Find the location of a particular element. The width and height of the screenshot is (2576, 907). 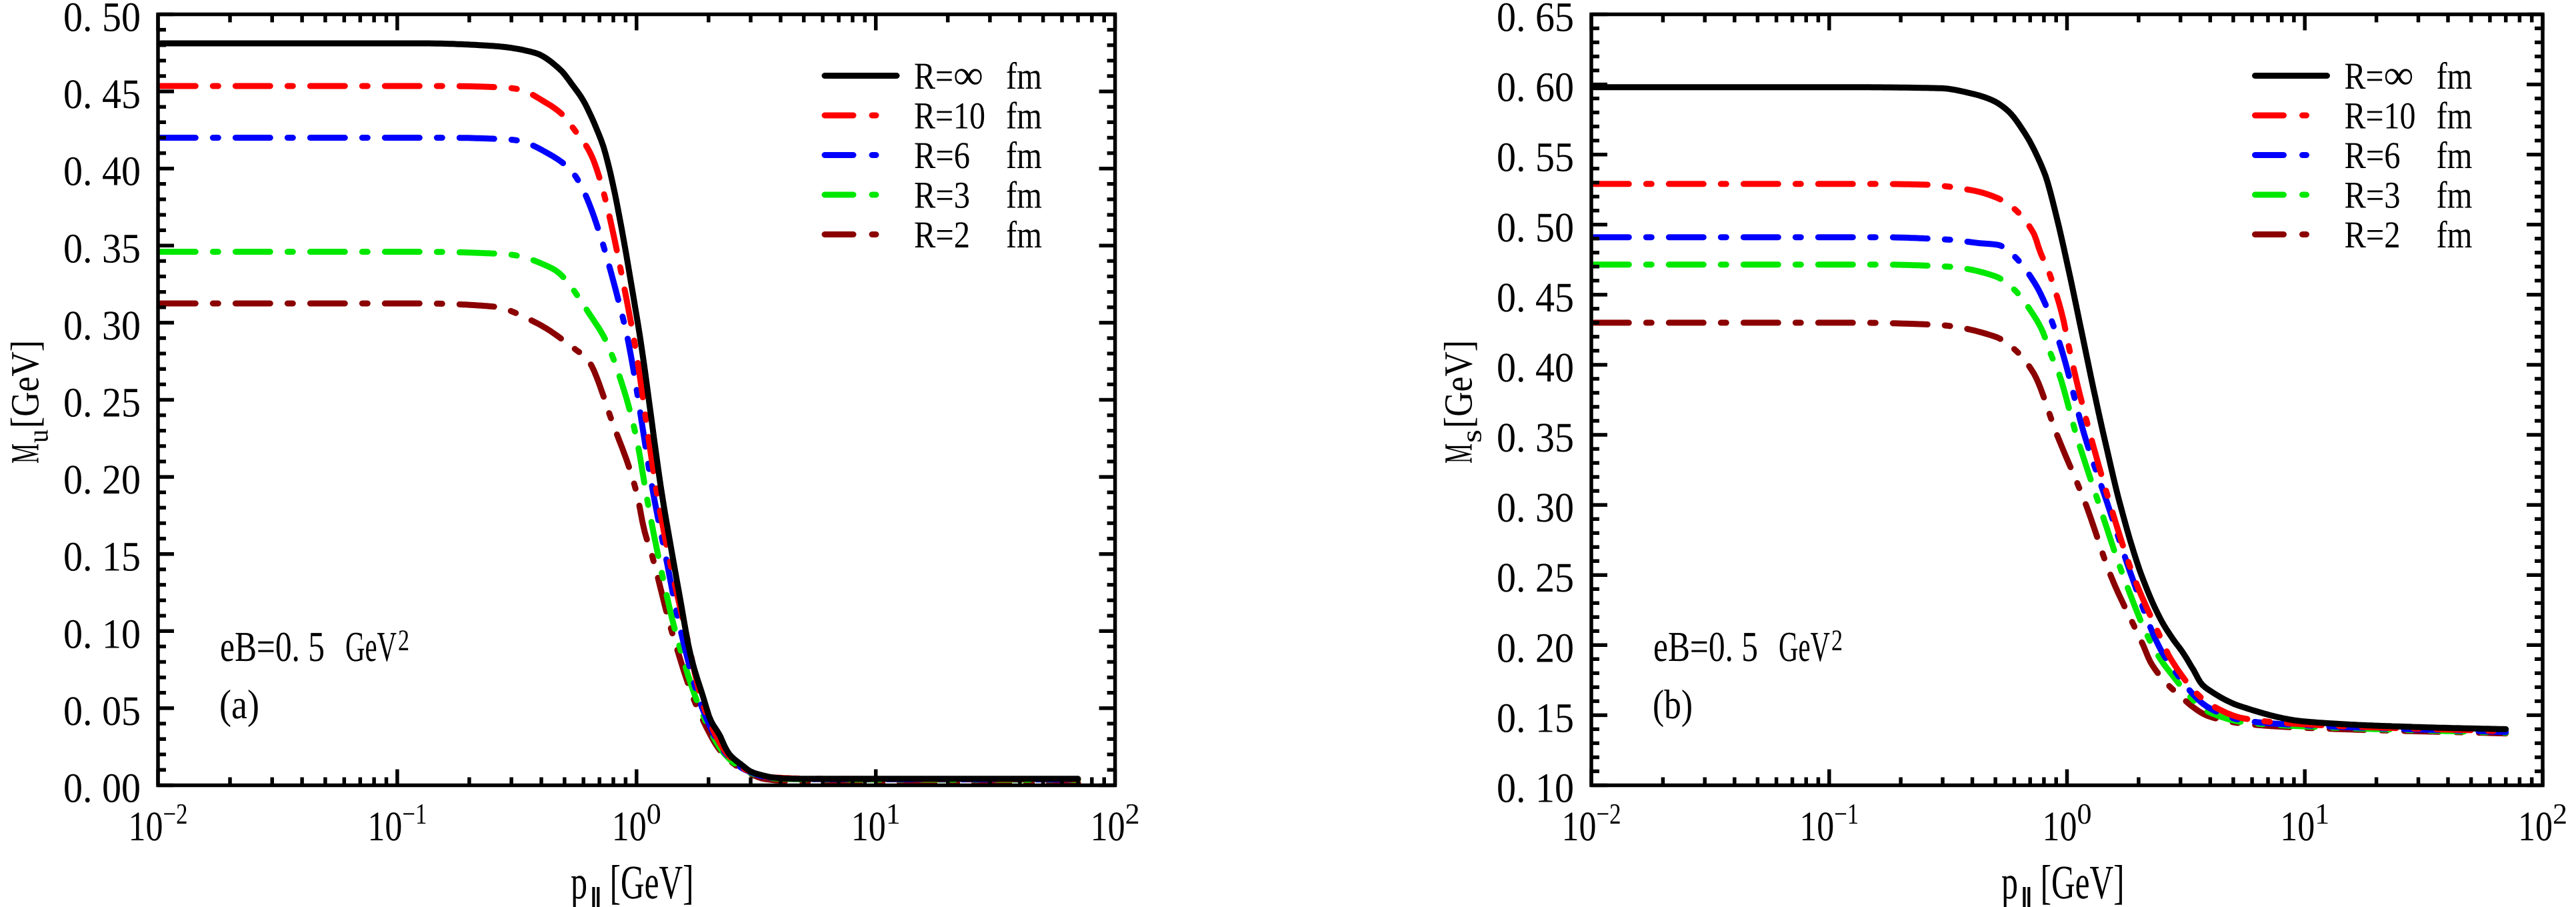

svg-text: 0. 00 is located at coordinates (102, 788).